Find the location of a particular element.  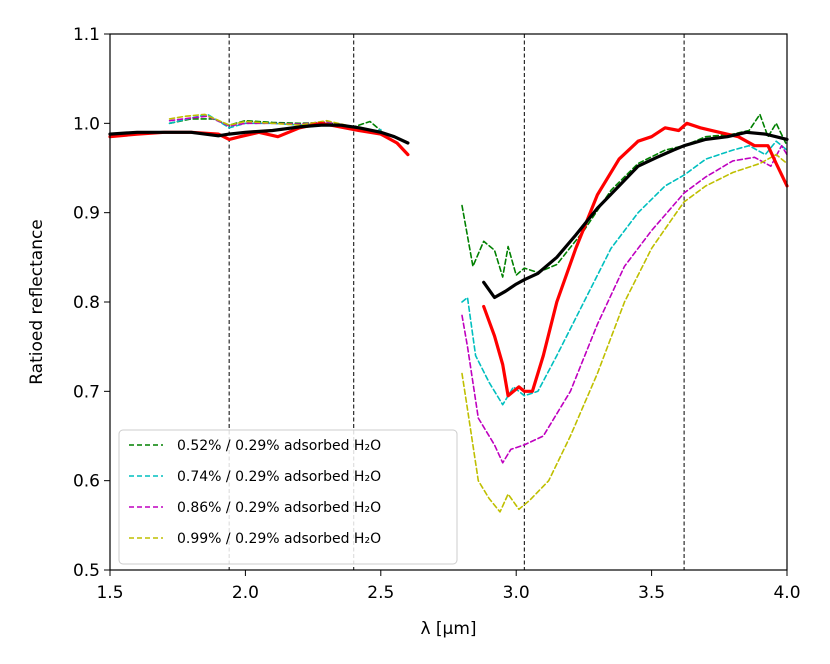

x-tick-label-1: 2.0 is located at coordinates (245, 593).